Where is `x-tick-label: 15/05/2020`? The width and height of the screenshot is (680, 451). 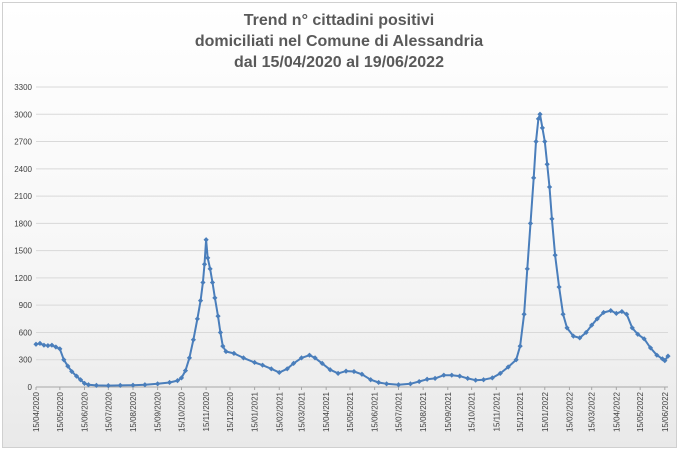 x-tick-label: 15/05/2020 is located at coordinates (60, 411).